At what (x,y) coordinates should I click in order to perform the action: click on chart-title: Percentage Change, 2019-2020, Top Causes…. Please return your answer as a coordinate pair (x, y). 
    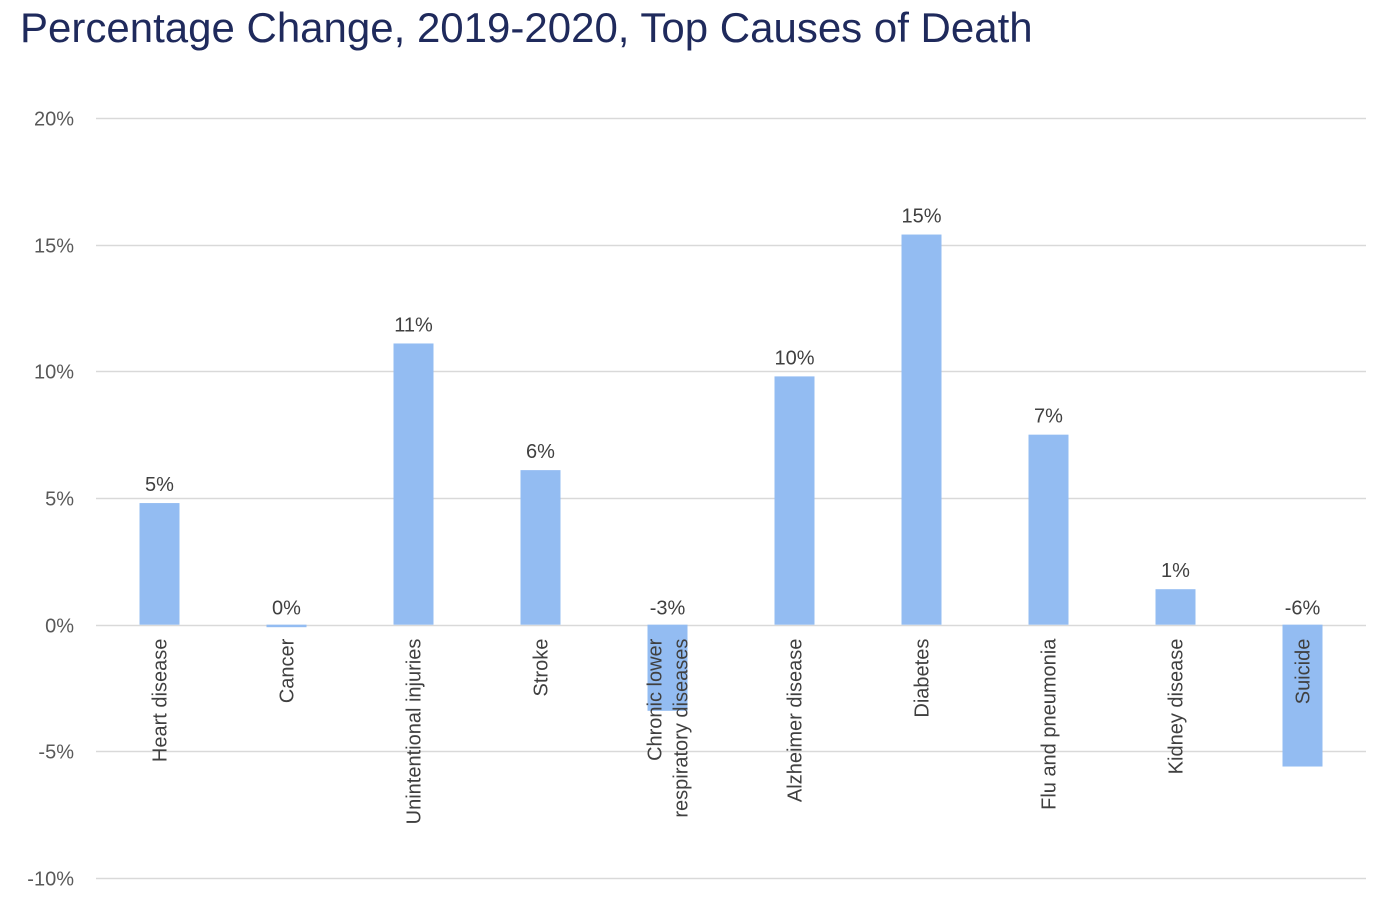
    Looking at the image, I should click on (526, 27).